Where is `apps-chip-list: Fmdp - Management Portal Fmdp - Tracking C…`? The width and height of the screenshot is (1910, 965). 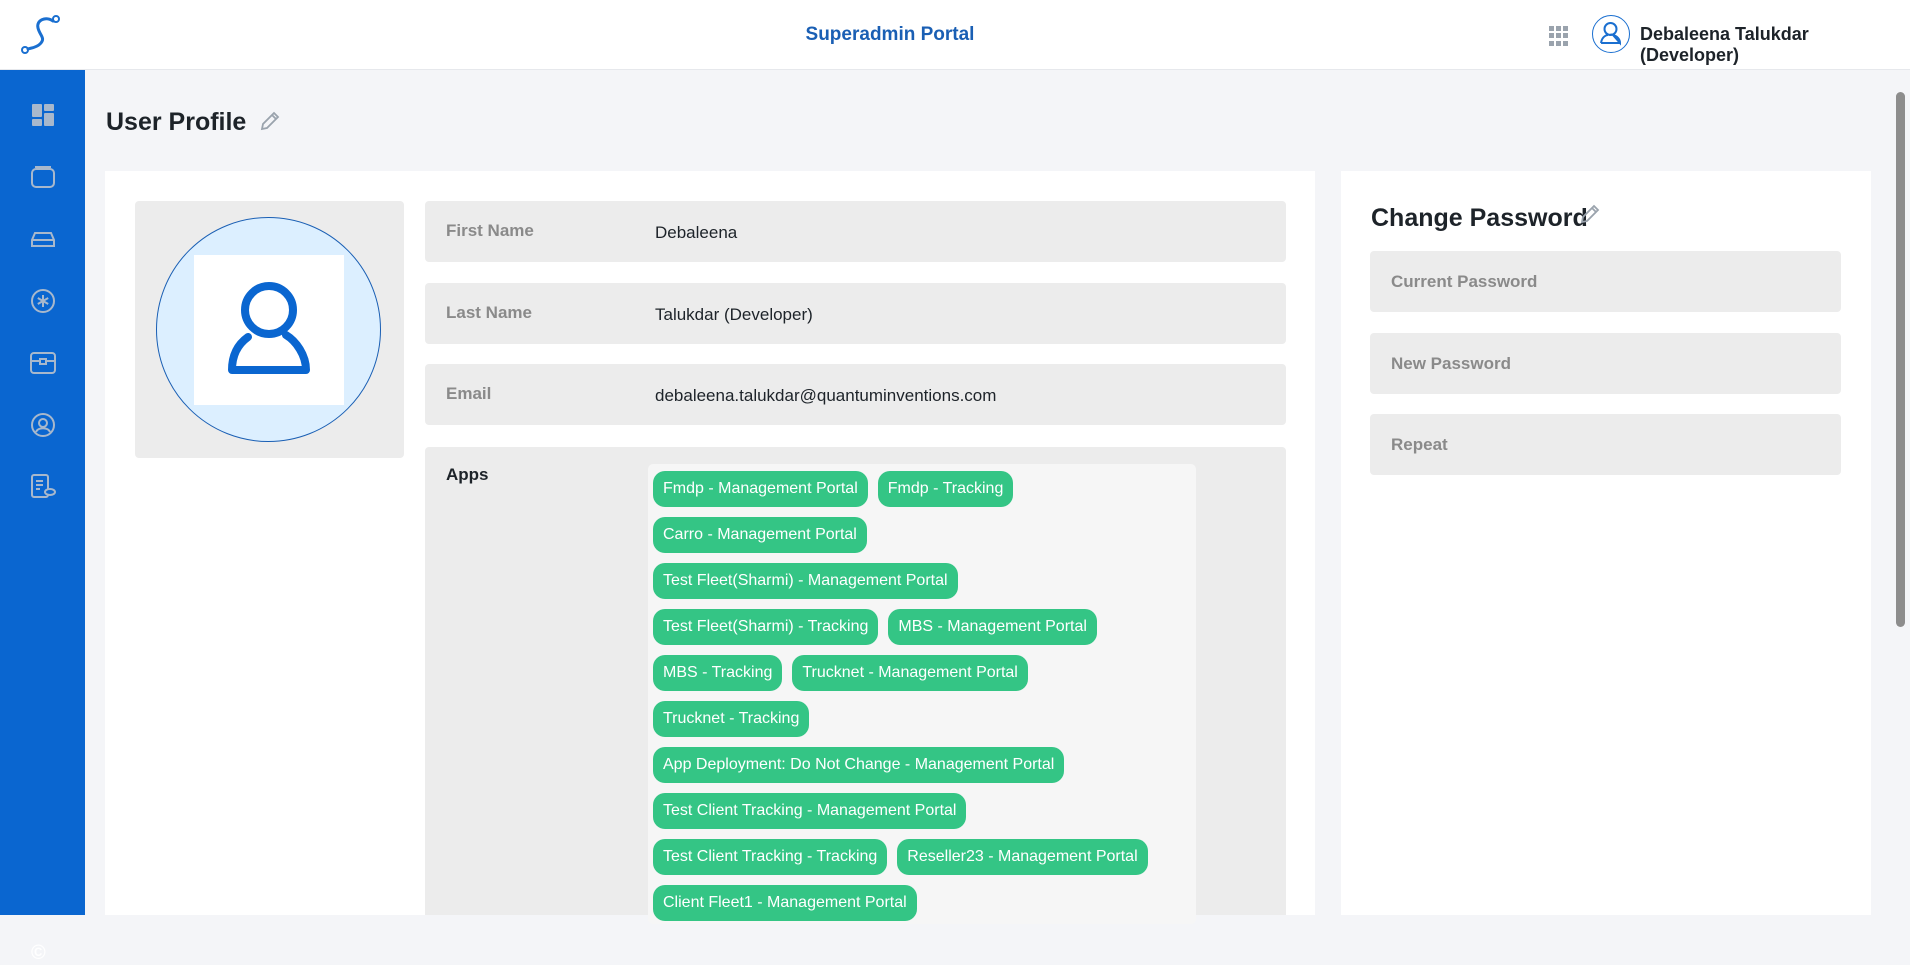 apps-chip-list: Fmdp - Management Portal Fmdp - Tracking C… is located at coordinates (922, 694).